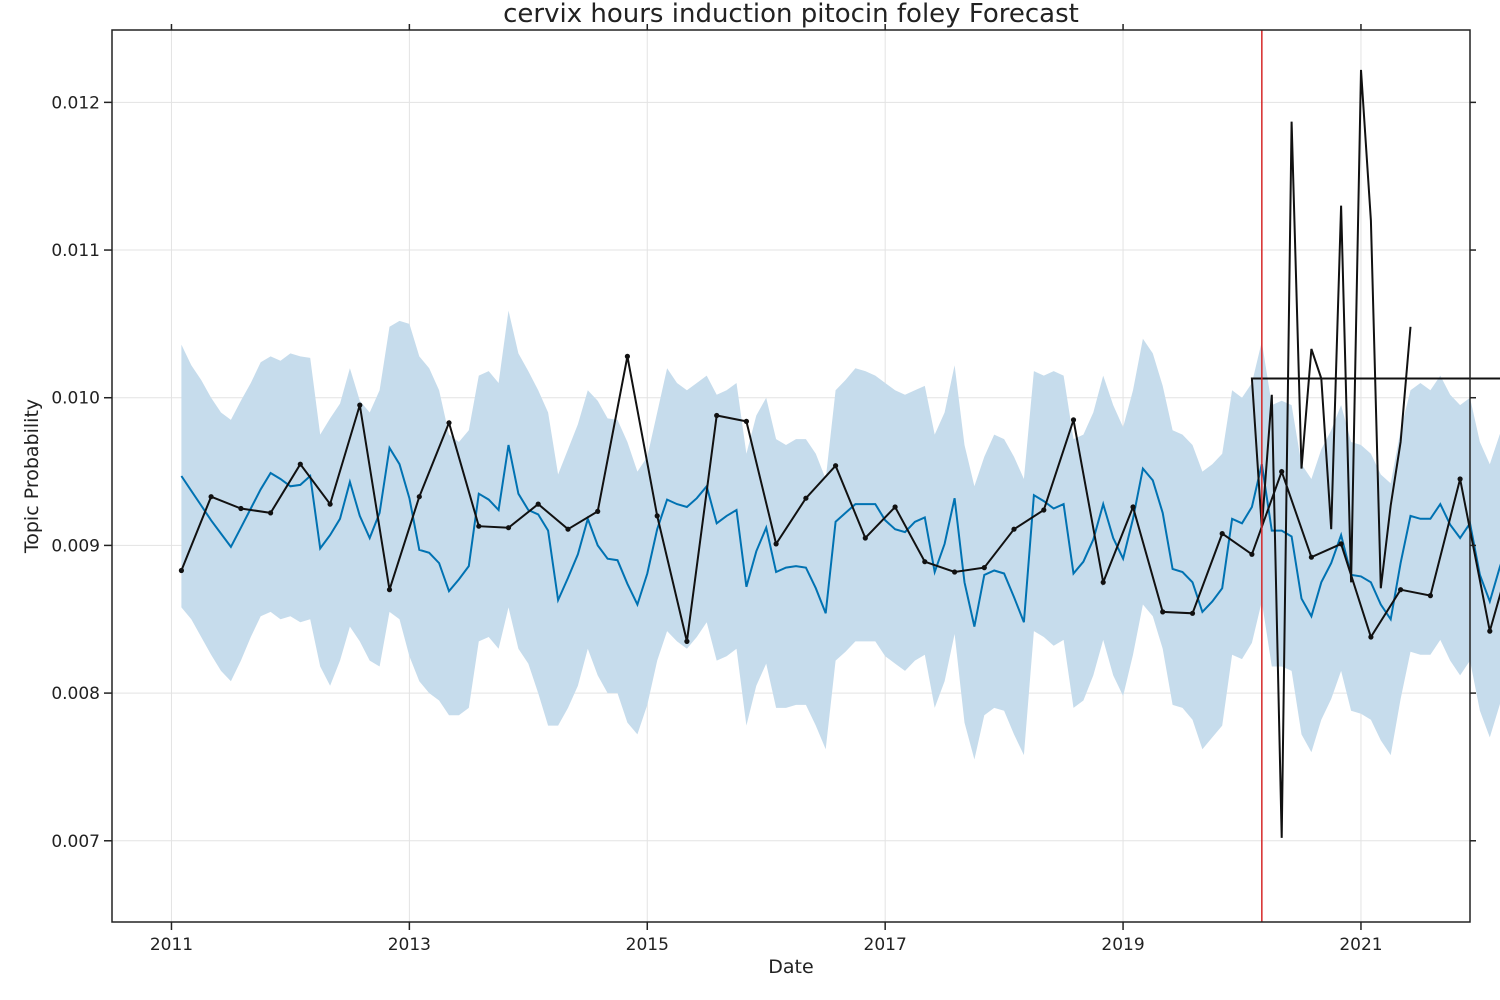 The width and height of the screenshot is (1500, 1000). Describe the element at coordinates (75, 103) in the screenshot. I see `y-tick-label: 0.012` at that location.